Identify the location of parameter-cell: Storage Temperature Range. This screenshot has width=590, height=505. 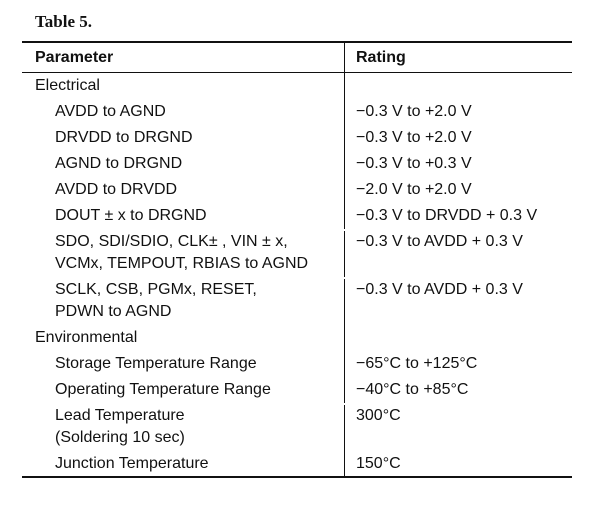
(156, 363).